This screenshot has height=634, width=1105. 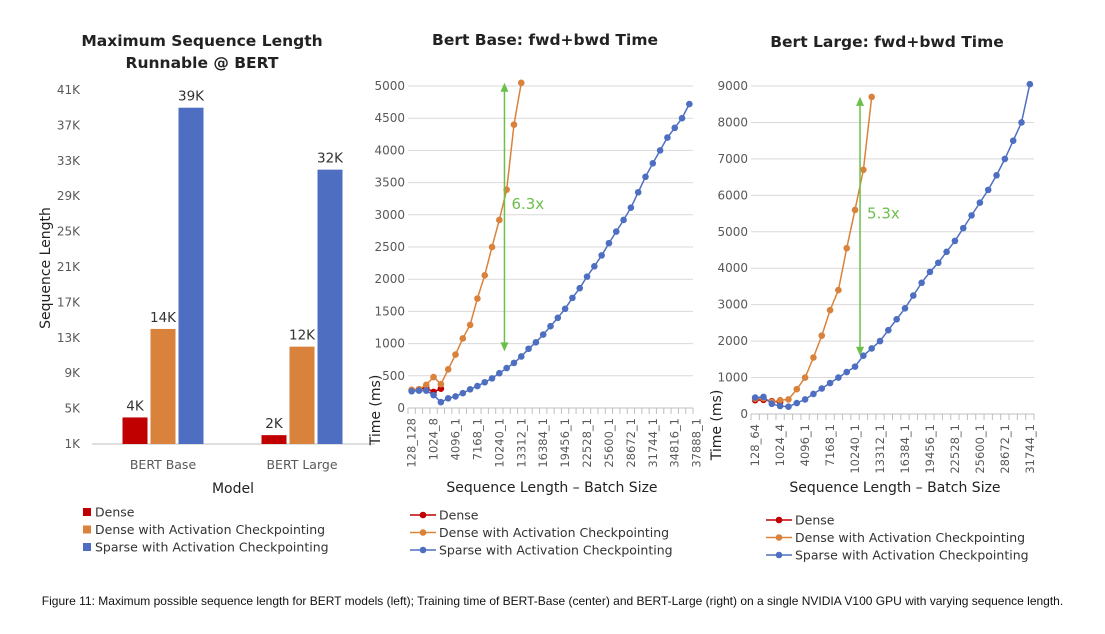 I want to click on y-tick-label: 7000, so click(x=732, y=159).